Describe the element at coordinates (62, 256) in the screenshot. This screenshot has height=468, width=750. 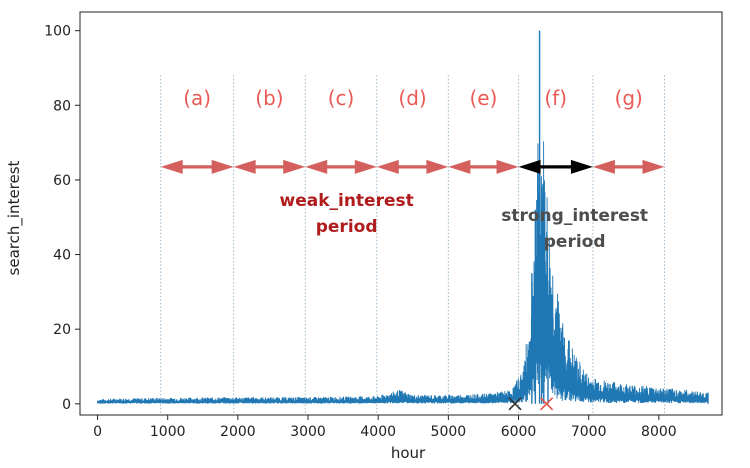
I see `y-tick-label: 40` at that location.